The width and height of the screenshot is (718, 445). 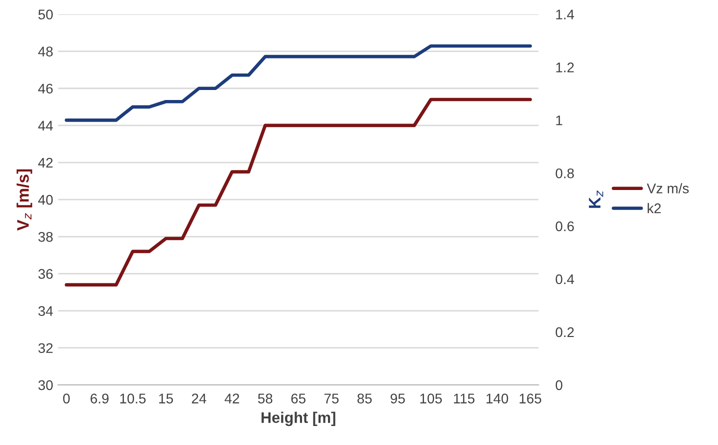 What do you see at coordinates (596, 199) in the screenshot?
I see `y2-axis-title: K$_{z}$` at bounding box center [596, 199].